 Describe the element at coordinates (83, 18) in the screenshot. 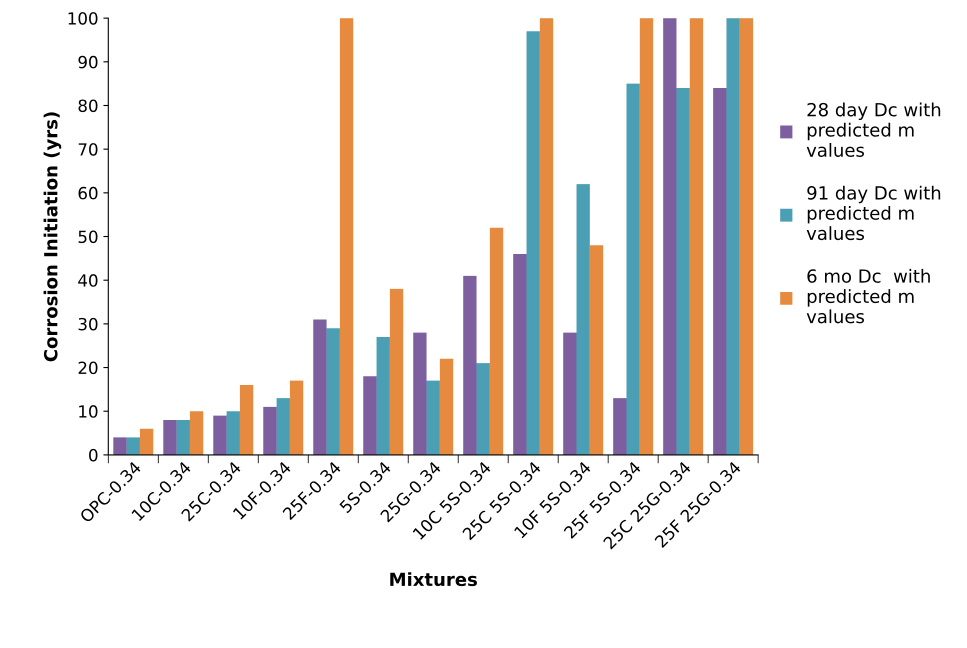

I see `y-tick-label: 100` at that location.